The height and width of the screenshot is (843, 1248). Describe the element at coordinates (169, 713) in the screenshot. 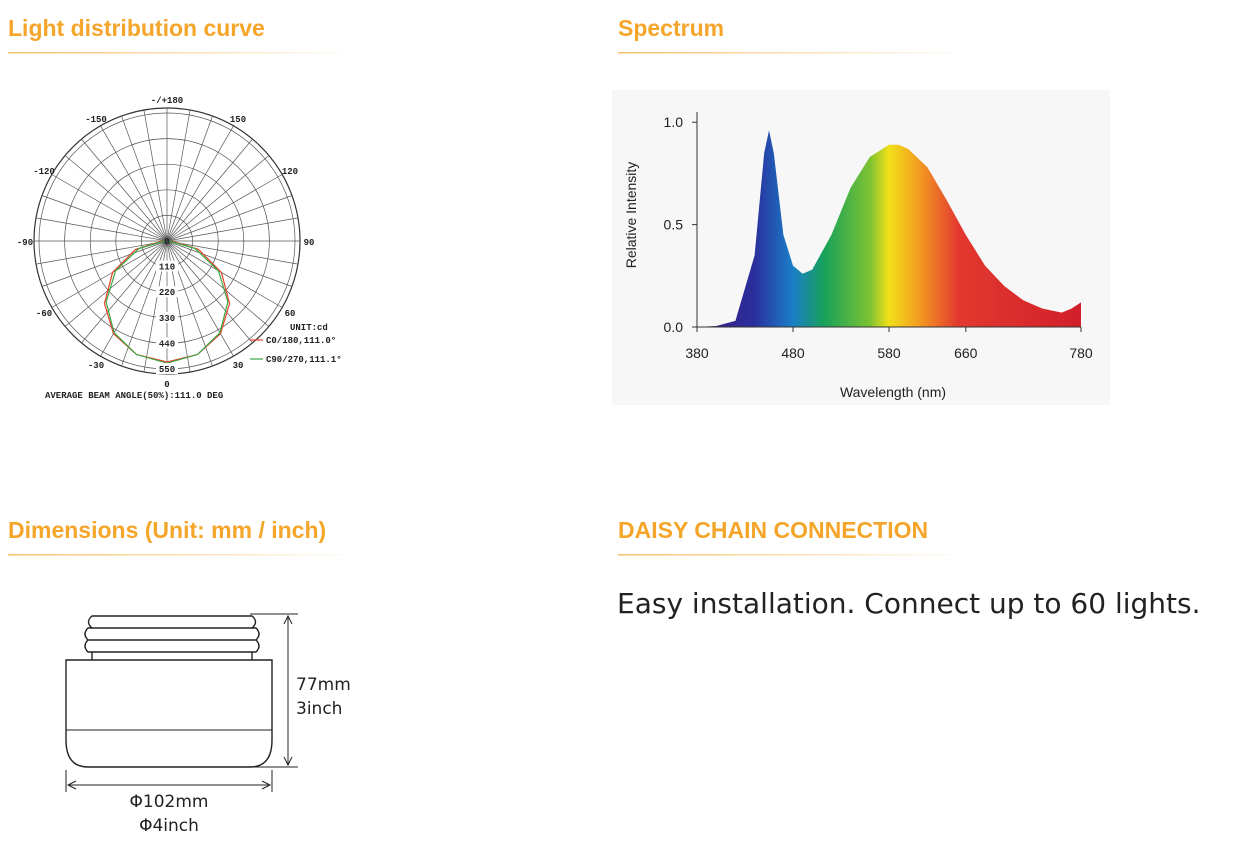

I see `body` at that location.